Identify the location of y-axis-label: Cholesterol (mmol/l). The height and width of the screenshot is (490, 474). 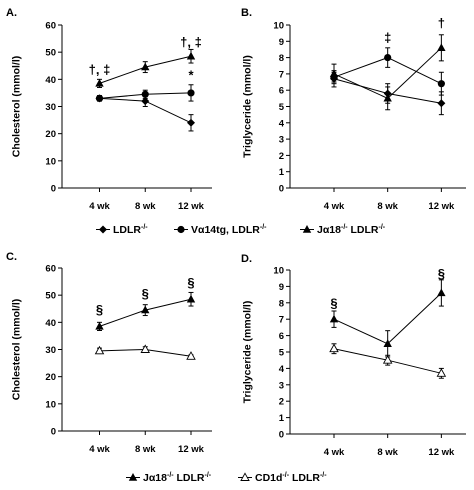
(17, 107).